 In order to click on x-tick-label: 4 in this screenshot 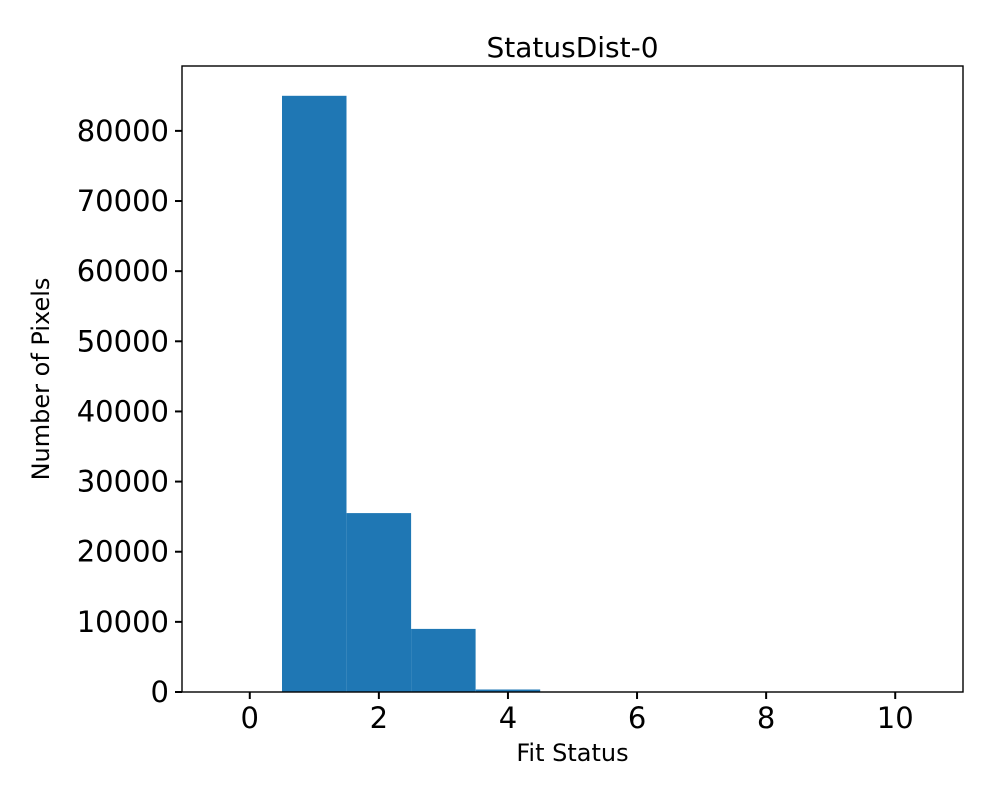, I will do `click(508, 718)`.